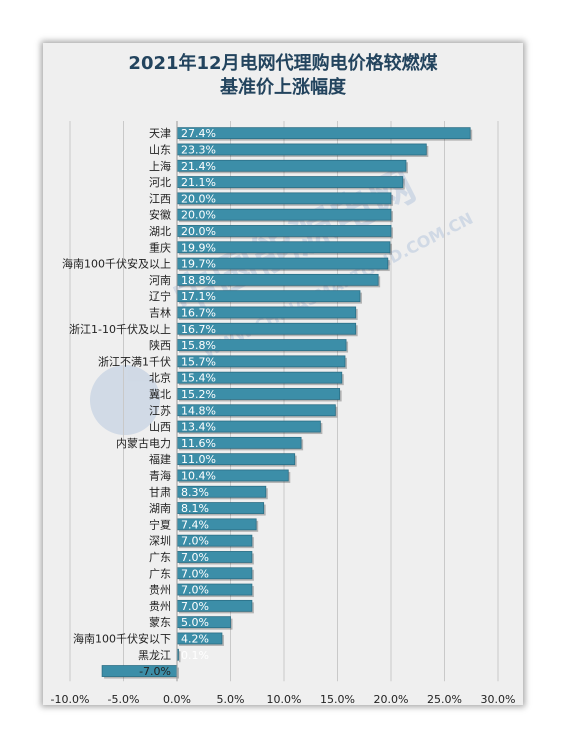 This screenshot has width=566, height=749. What do you see at coordinates (195, 524) in the screenshot?
I see `data-label: 7.4%` at bounding box center [195, 524].